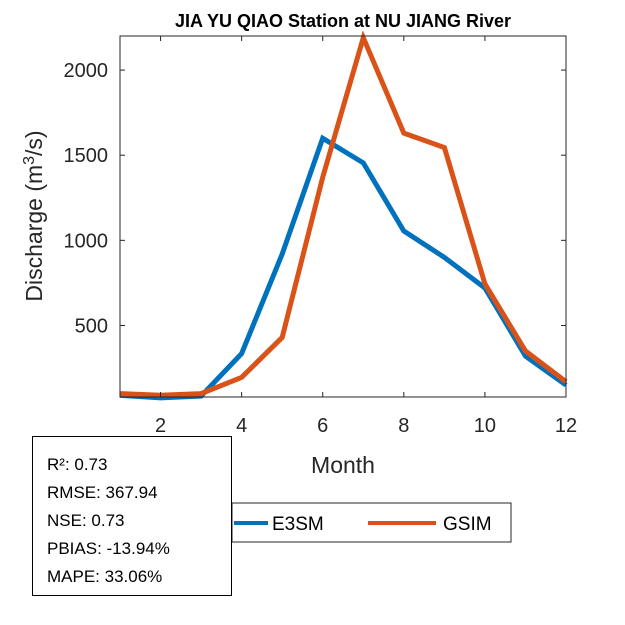  What do you see at coordinates (160, 426) in the screenshot?
I see `x-tick-label: 2` at bounding box center [160, 426].